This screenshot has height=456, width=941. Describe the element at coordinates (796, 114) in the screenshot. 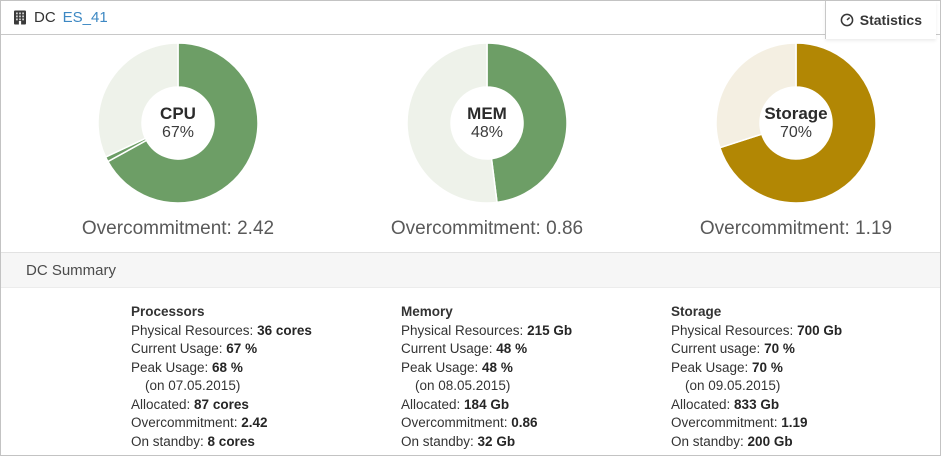

I see `storage-label: Storage` at that location.